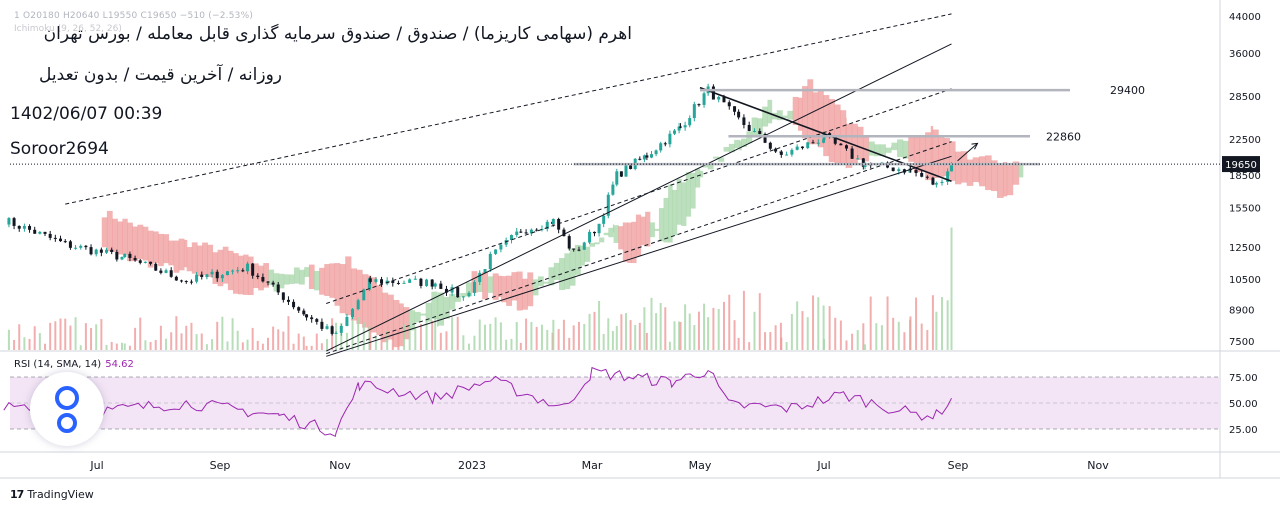 Image resolution: width=1280 pixels, height=514 pixels. What do you see at coordinates (967, 152) in the screenshot?
I see `projection-arrow` at bounding box center [967, 152].